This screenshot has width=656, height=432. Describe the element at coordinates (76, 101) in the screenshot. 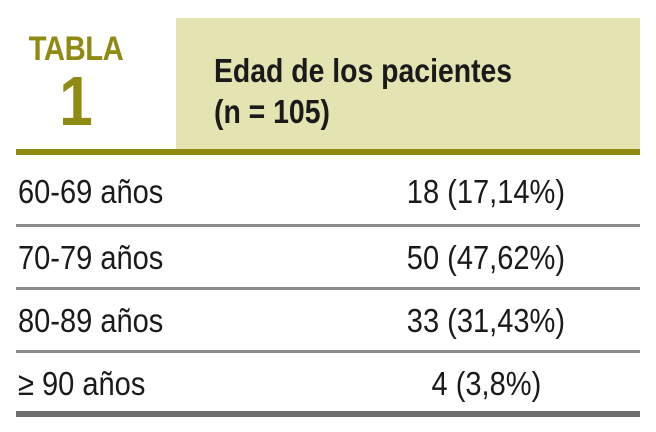

I see `table-label-number: 1` at that location.